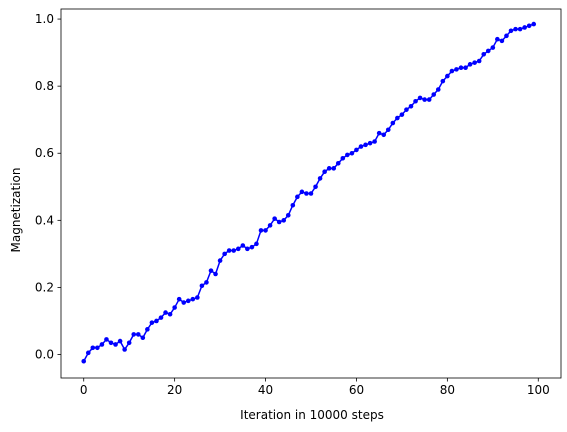 This screenshot has height=432, width=567. Describe the element at coordinates (44, 220) in the screenshot. I see `y-tick-label: 0.4` at that location.